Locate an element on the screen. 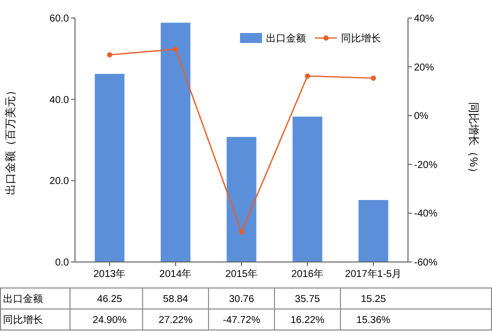  x-tick-label: 2017年1-5月 is located at coordinates (373, 274).